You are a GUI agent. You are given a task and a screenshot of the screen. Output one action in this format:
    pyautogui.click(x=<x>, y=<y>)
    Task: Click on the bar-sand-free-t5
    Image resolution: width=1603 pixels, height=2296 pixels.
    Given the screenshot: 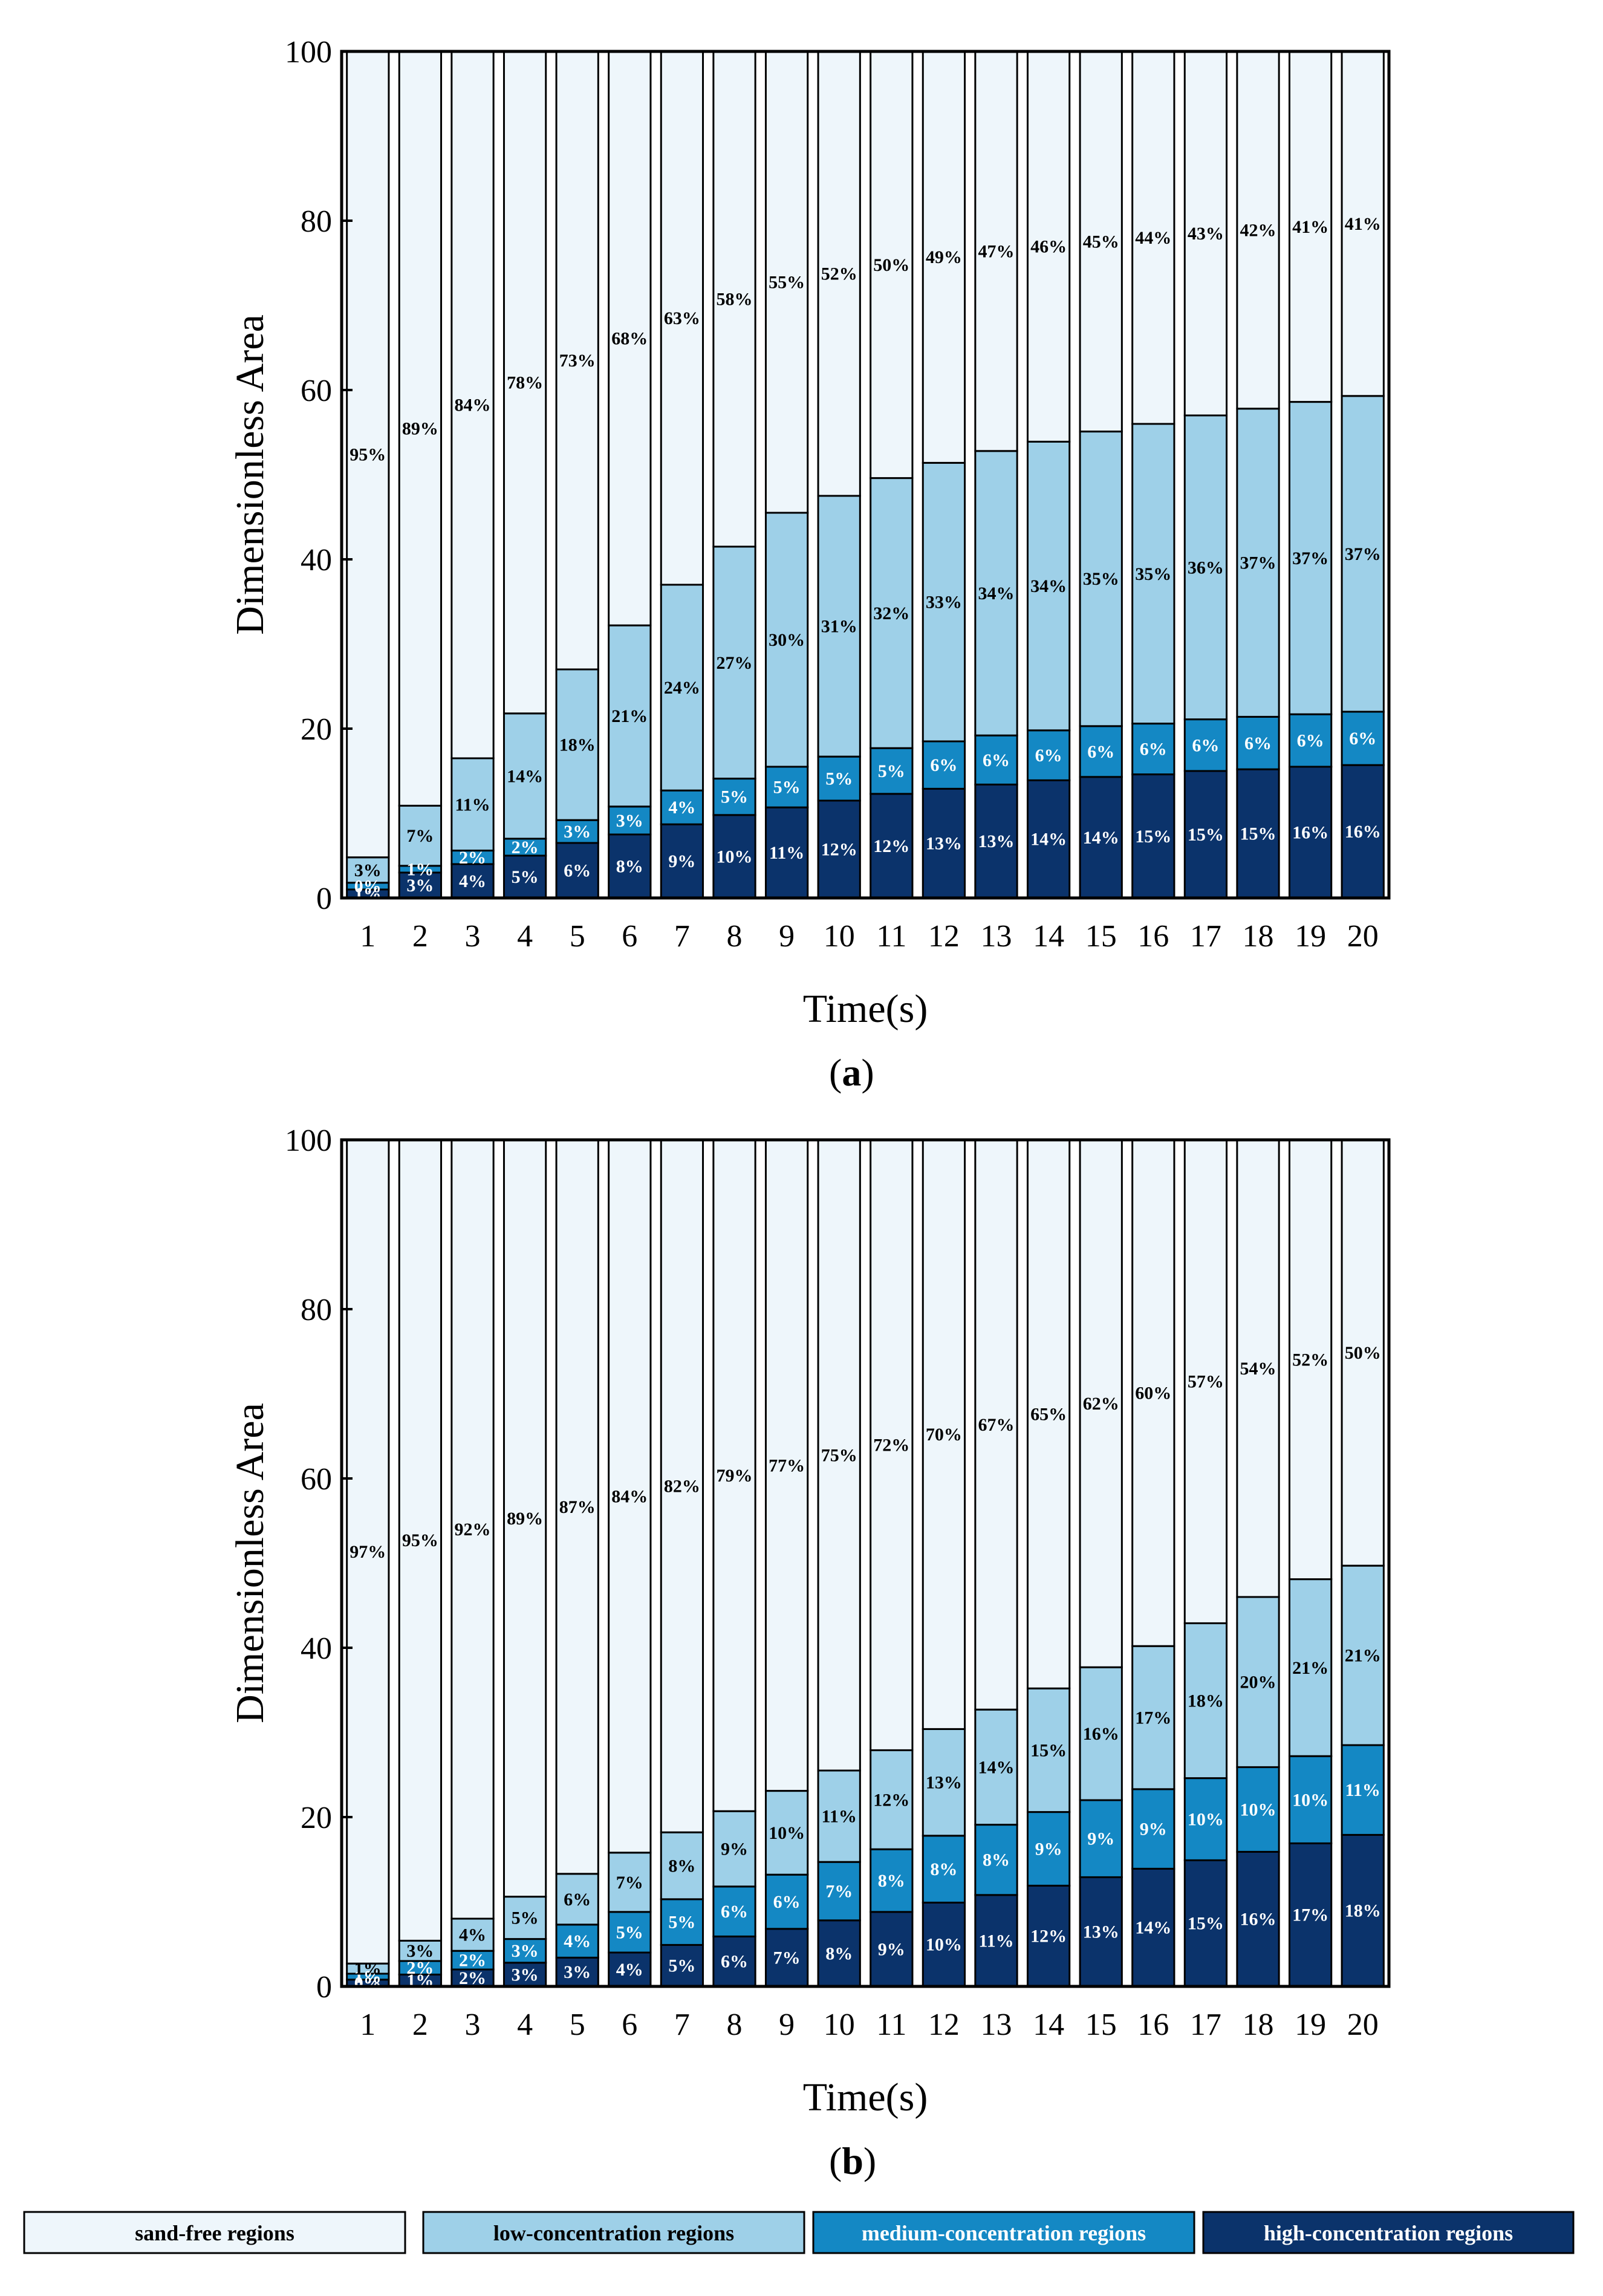 What is the action you would take?
    pyautogui.click(x=577, y=1507)
    